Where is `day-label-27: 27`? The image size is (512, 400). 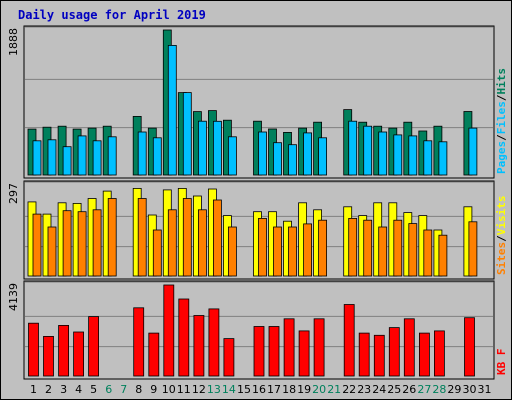 day-label-27: 27 is located at coordinates (424, 389).